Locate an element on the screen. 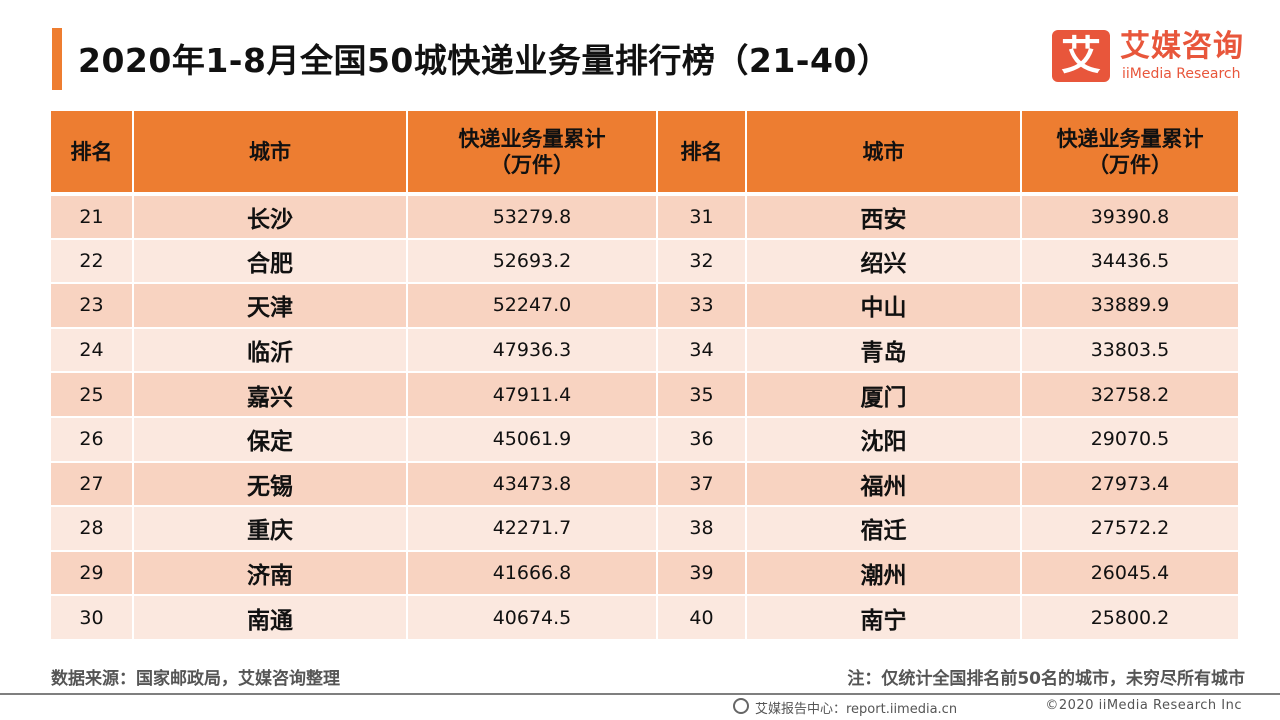 Image resolution: width=1280 pixels, height=720 pixels. table-row: 21 长沙 53279.8 31 西安 39390.8 is located at coordinates (644, 217).